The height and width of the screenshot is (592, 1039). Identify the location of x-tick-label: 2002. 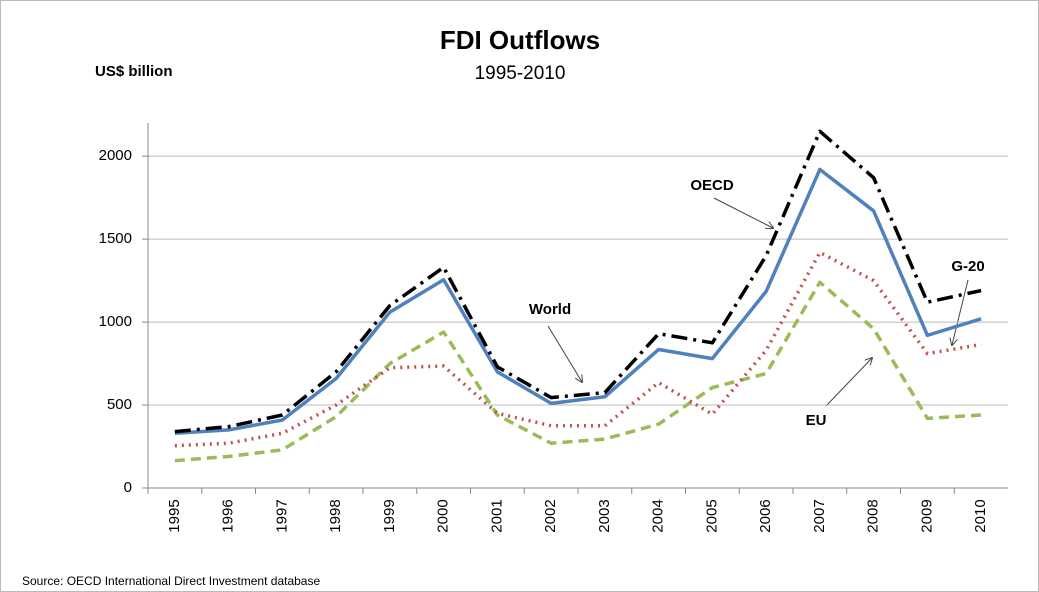
(550, 515).